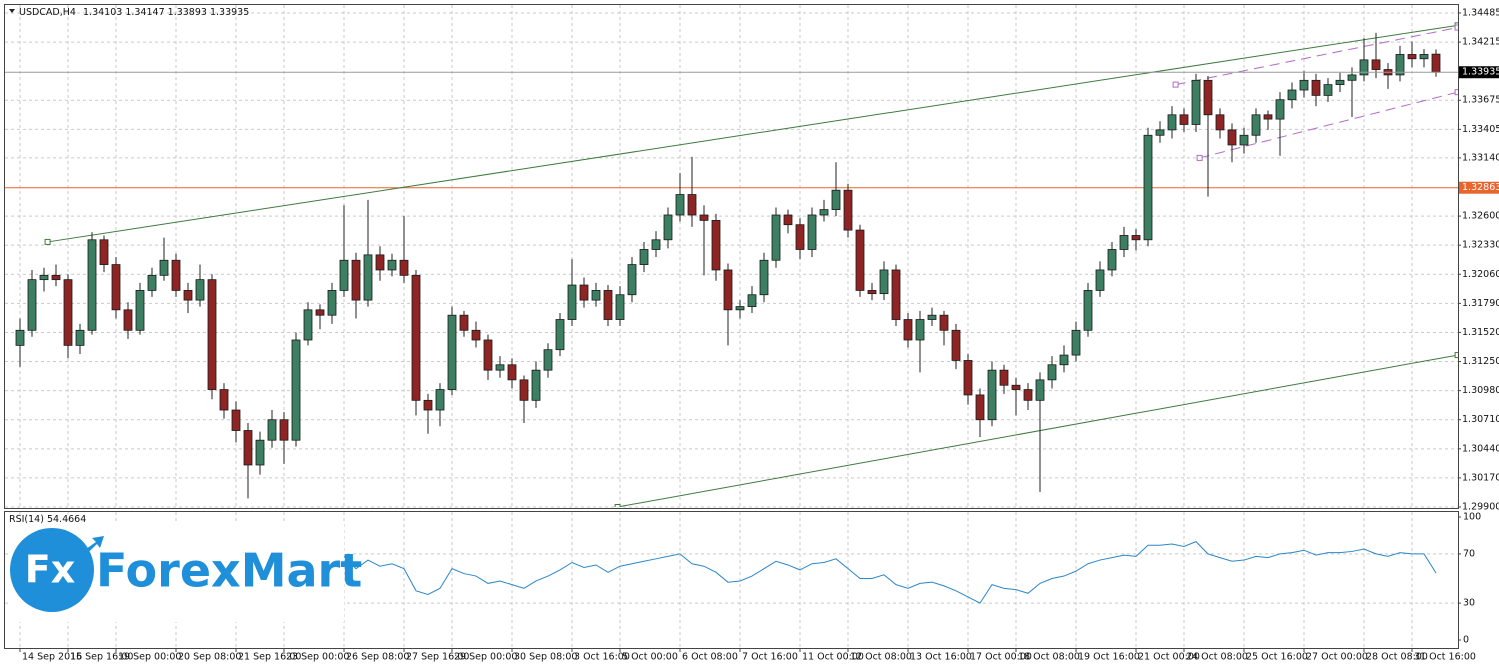 This screenshot has height=666, width=1499. I want to click on open-value: 1.34103, so click(102, 12).